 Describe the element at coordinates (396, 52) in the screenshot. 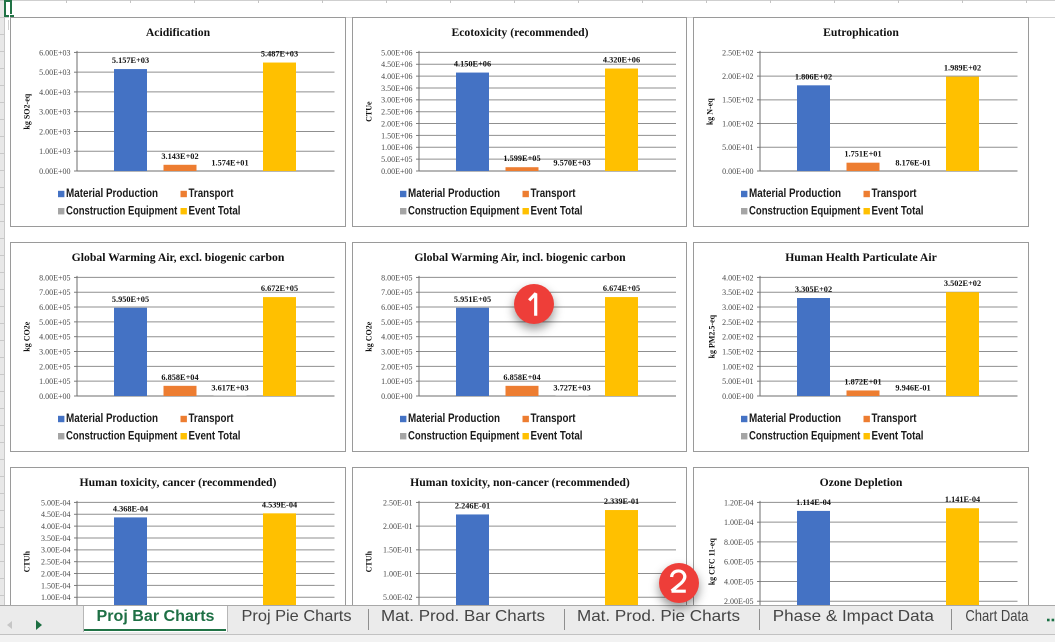

I see `svg-text: 5.00E+06` at that location.